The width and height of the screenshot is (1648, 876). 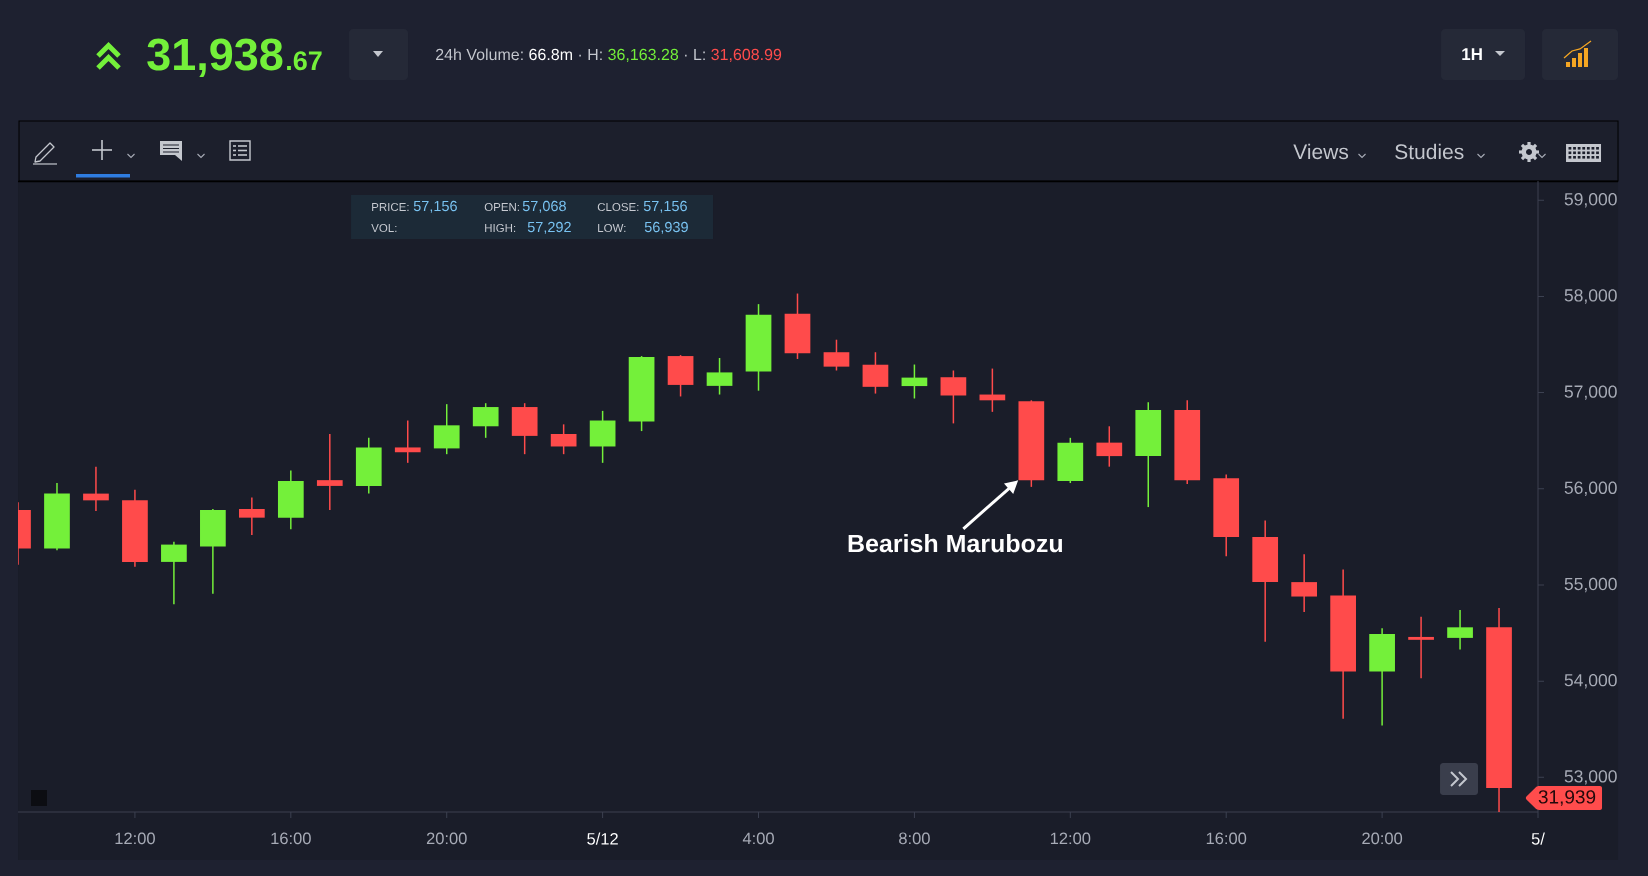 I want to click on y-tick-label: 57,000, so click(x=1590, y=392).